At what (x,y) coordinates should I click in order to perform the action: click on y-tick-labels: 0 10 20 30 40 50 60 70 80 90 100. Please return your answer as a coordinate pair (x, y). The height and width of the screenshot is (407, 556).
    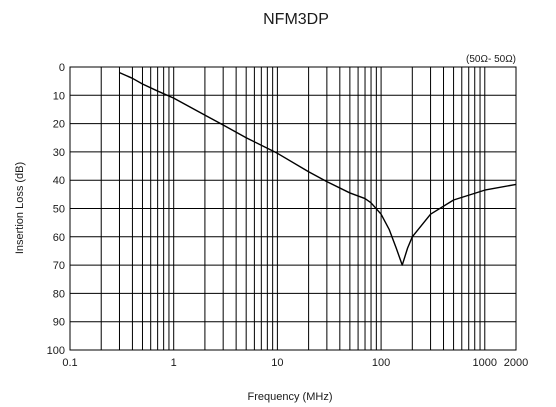
    Looking at the image, I should click on (56, 209).